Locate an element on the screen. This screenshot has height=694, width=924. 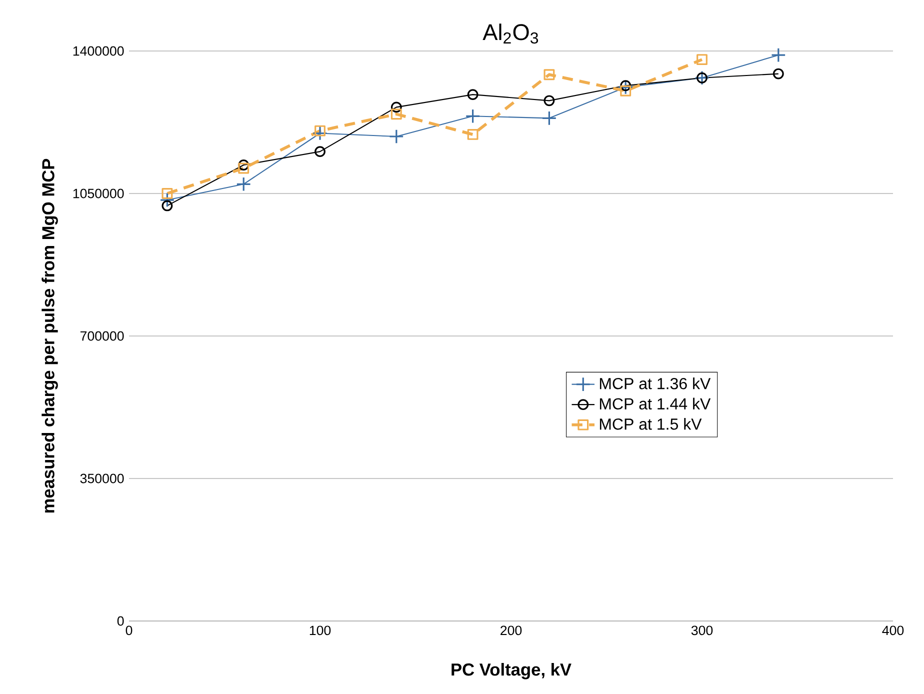
x-tick-label: 400 is located at coordinates (893, 631).